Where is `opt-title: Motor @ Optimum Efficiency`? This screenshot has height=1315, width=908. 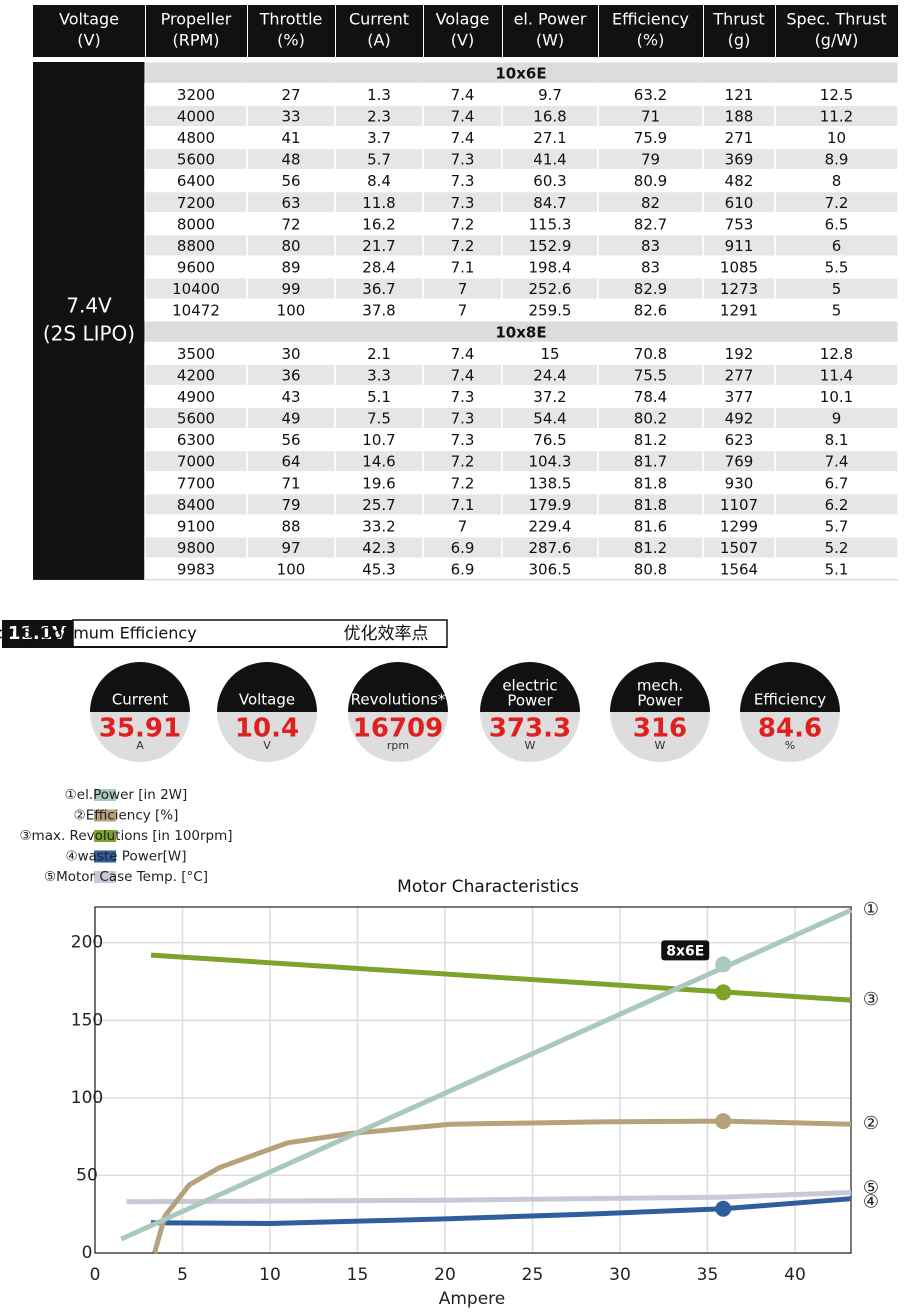
opt-title: Motor @ Optimum Efficiency is located at coordinates (98, 633).